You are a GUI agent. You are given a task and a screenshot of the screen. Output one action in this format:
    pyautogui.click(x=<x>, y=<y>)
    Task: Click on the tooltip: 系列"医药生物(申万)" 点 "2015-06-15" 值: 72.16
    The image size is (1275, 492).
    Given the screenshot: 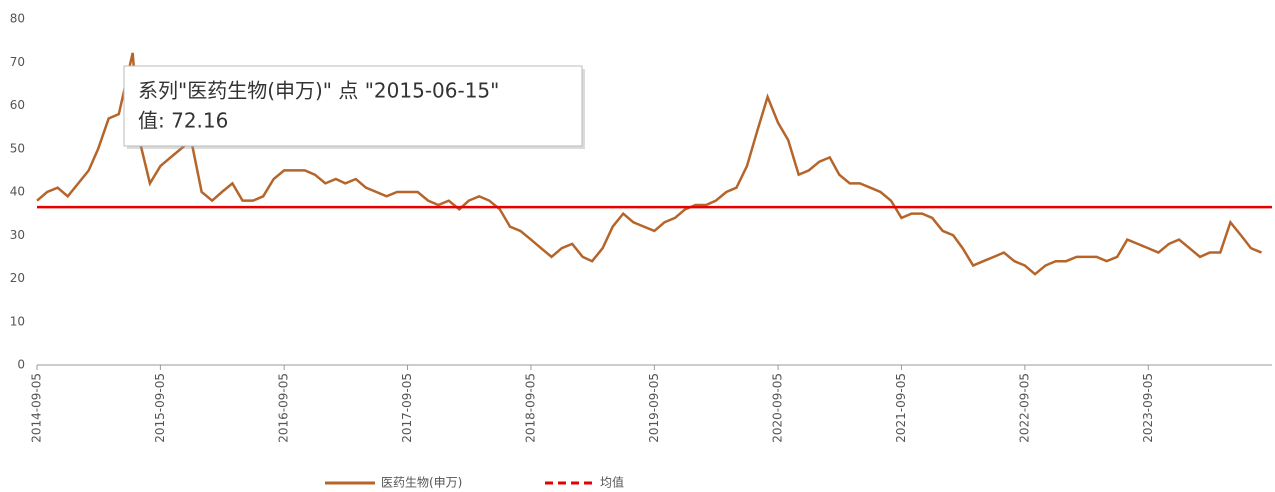 What is the action you would take?
    pyautogui.click(x=354, y=107)
    